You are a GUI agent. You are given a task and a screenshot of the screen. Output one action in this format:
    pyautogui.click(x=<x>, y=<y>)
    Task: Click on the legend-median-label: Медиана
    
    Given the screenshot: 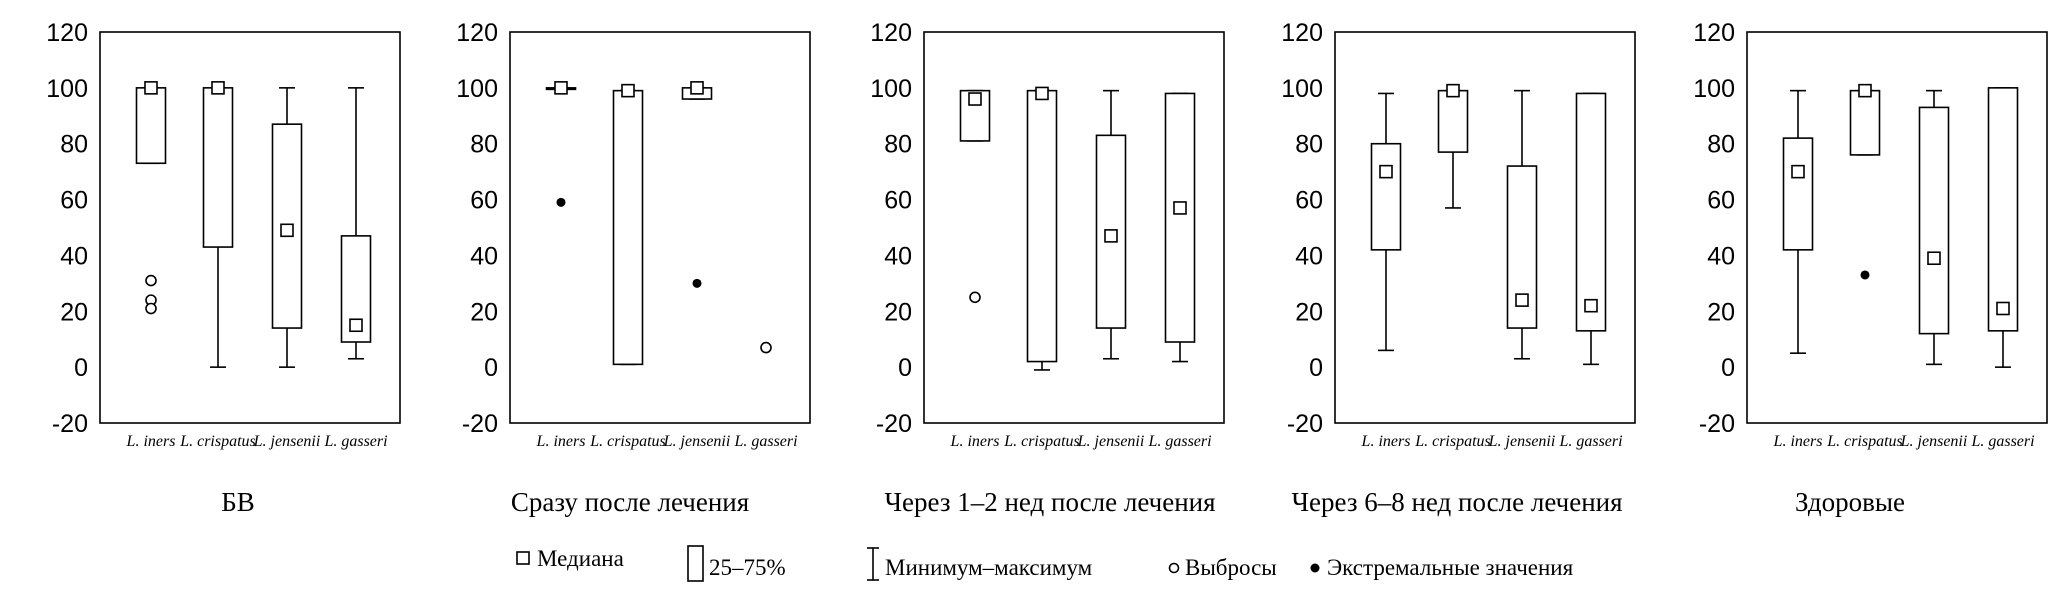 What is the action you would take?
    pyautogui.click(x=580, y=558)
    